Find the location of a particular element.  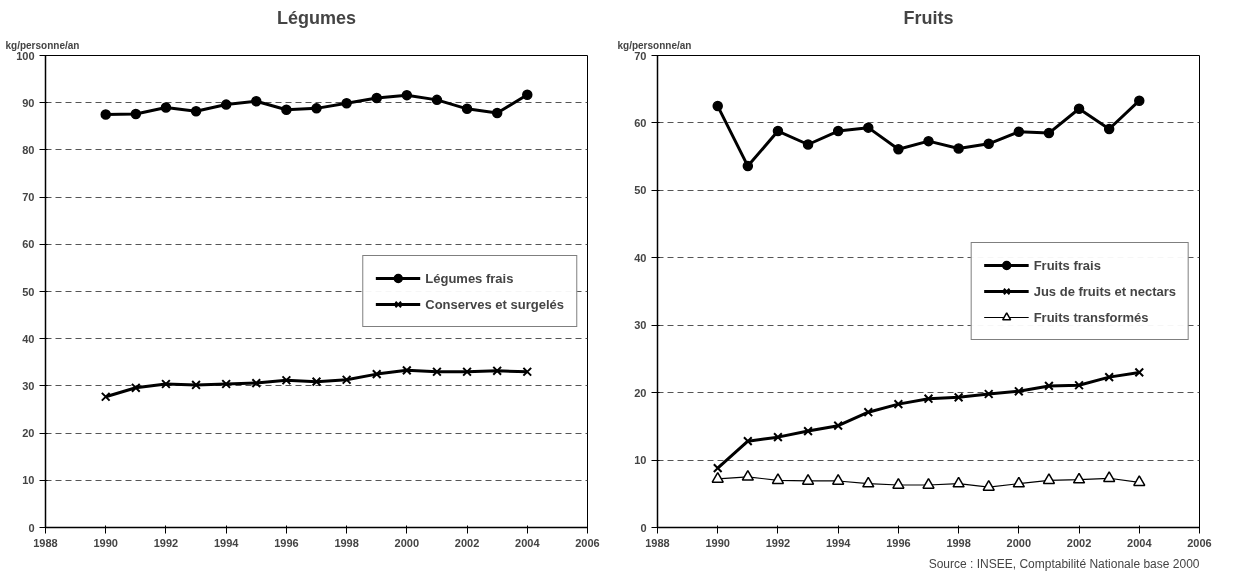

y-tick-label: 100 is located at coordinates (25, 55).